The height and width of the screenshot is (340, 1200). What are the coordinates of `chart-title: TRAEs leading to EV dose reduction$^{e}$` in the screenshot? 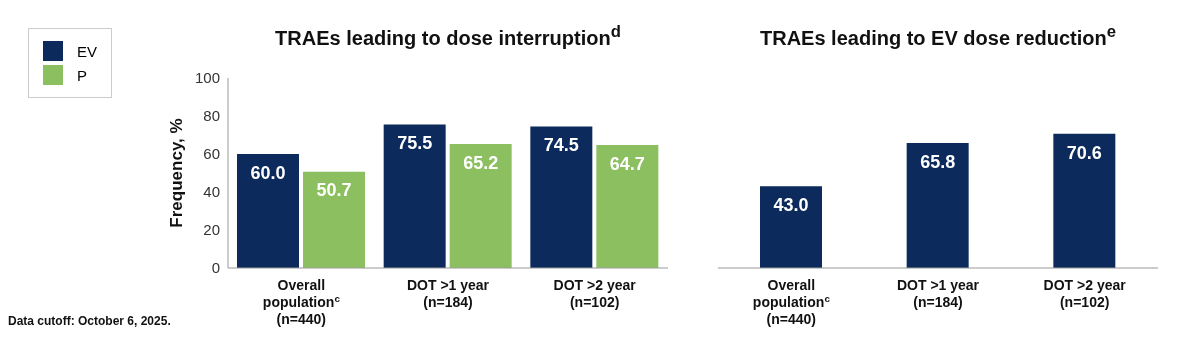 It's located at (938, 36).